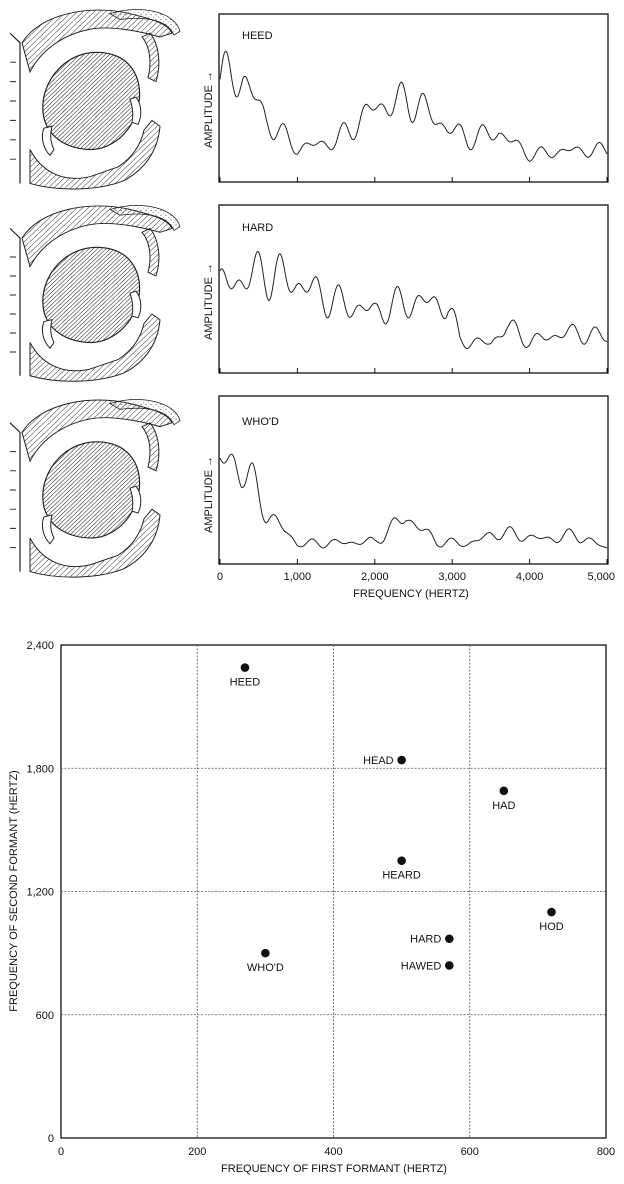  What do you see at coordinates (425, 940) in the screenshot?
I see `vowel-point-label: HARD` at bounding box center [425, 940].